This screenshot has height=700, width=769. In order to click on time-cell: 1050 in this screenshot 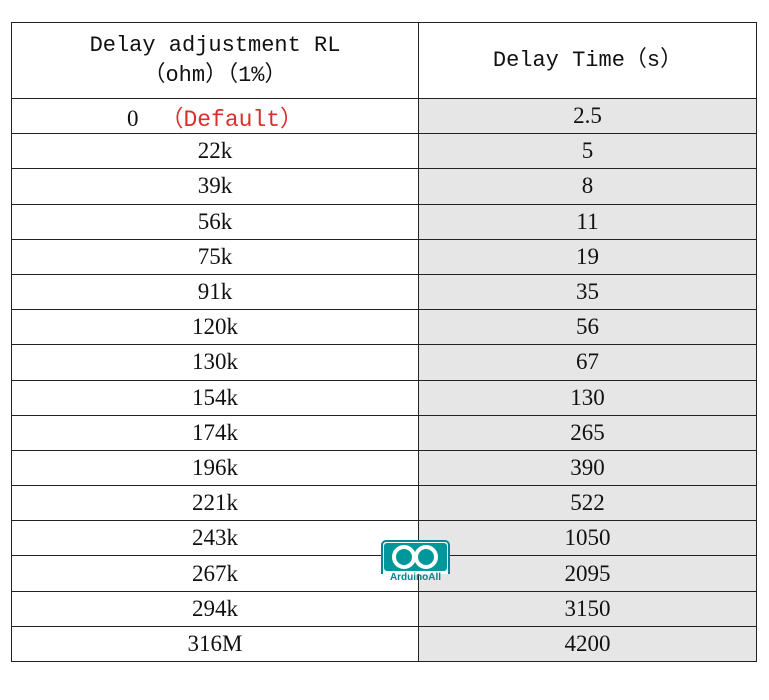, I will do `click(587, 538)`.